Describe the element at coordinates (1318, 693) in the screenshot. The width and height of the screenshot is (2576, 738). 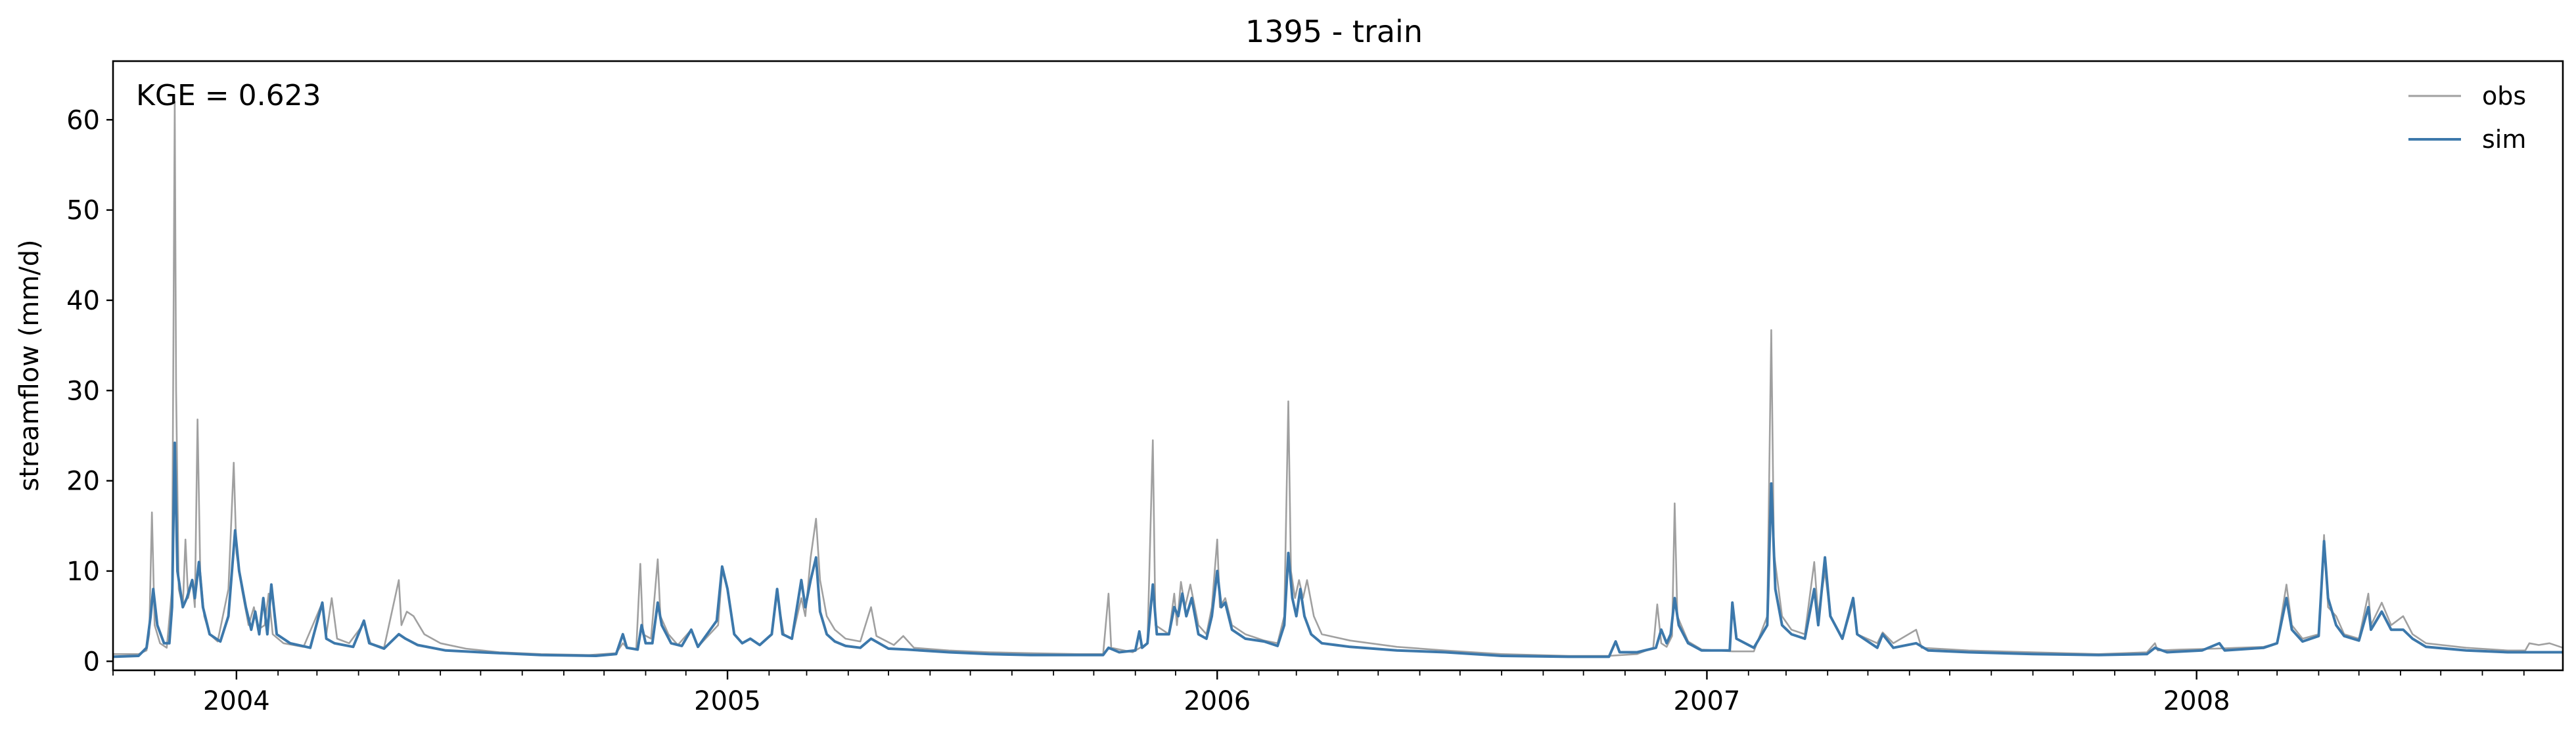
I see `x-axis: 2004 2005 2006 2007 2008` at that location.